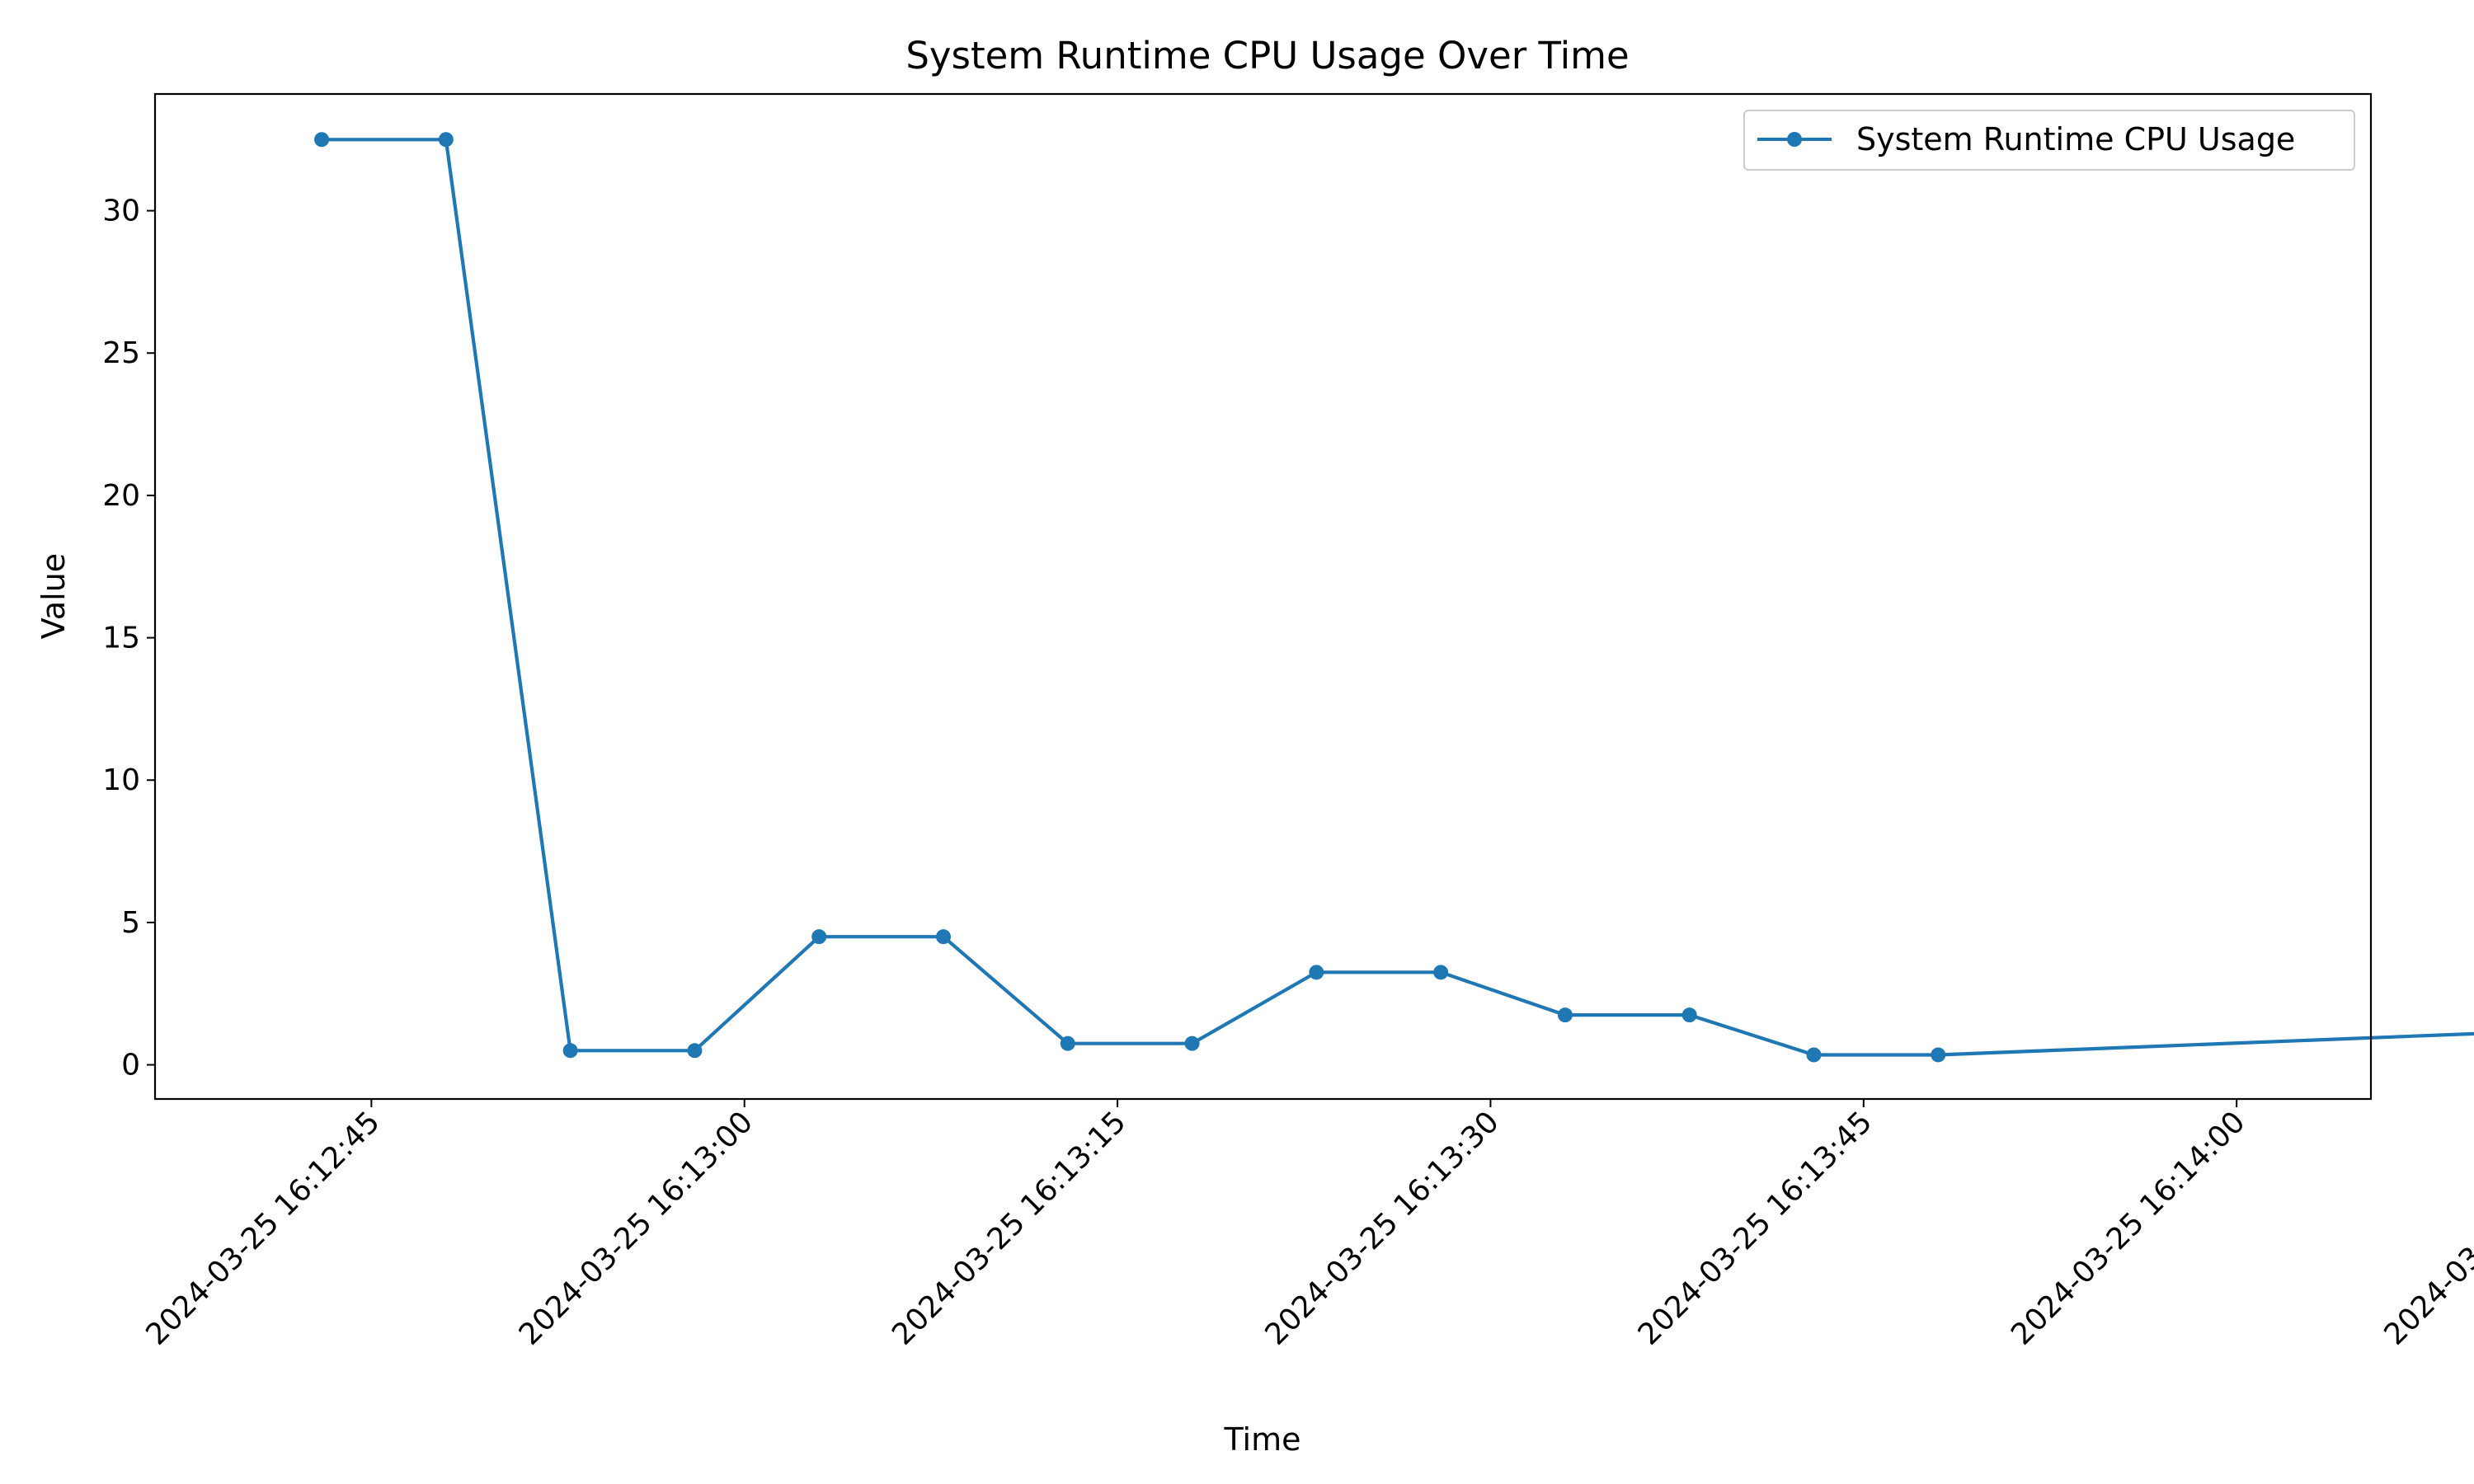  What do you see at coordinates (2075, 139) in the screenshot?
I see `legend-label: System Runtime CPU Usage` at bounding box center [2075, 139].